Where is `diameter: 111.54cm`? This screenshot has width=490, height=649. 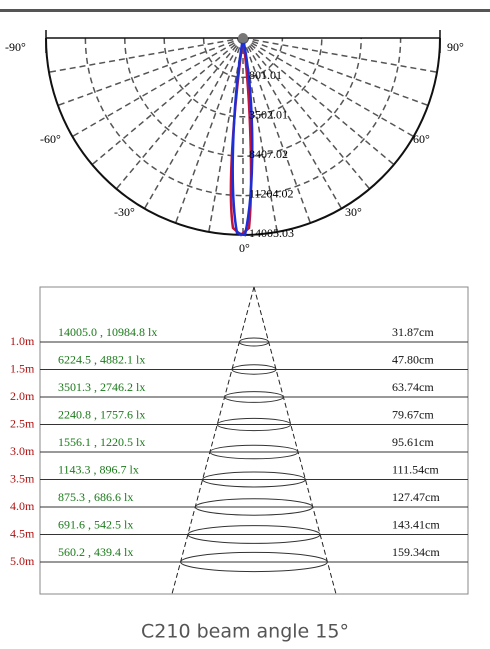
diameter: 111.54cm is located at coordinates (415, 469).